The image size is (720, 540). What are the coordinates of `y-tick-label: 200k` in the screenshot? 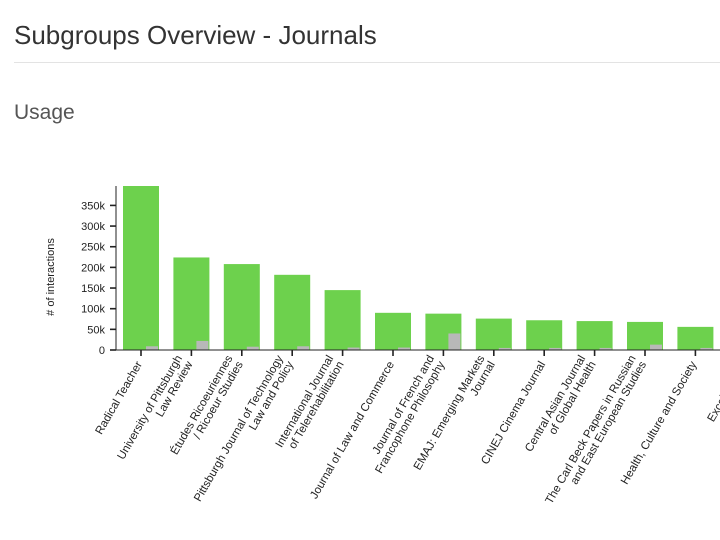 It's located at (93, 268).